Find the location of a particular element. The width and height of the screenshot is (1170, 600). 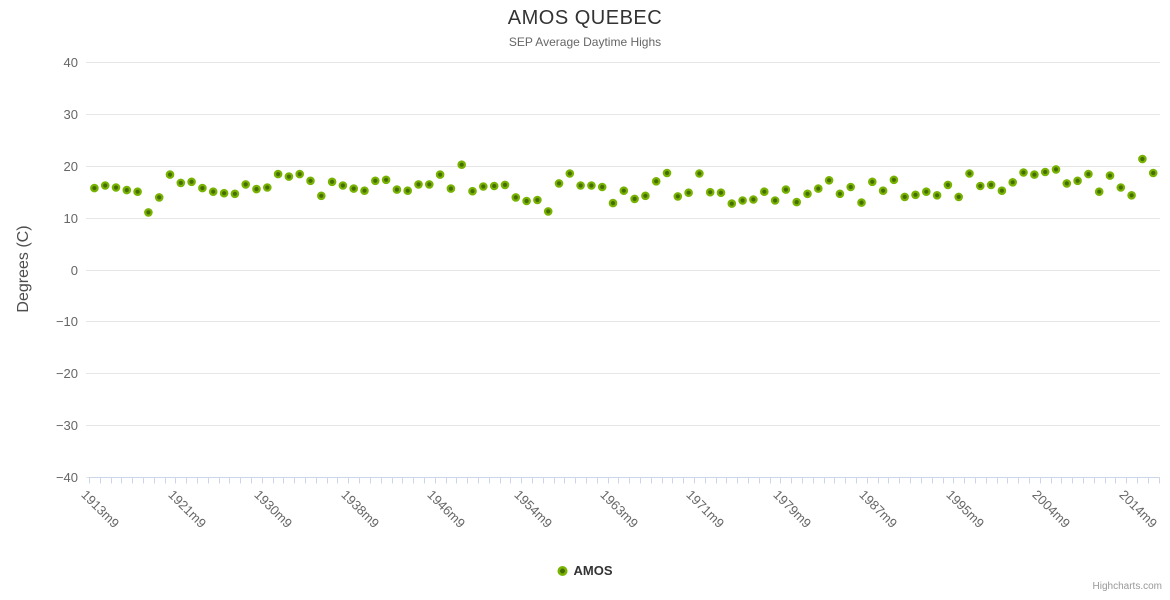

legend-item-amos: AMOS is located at coordinates (585, 570).